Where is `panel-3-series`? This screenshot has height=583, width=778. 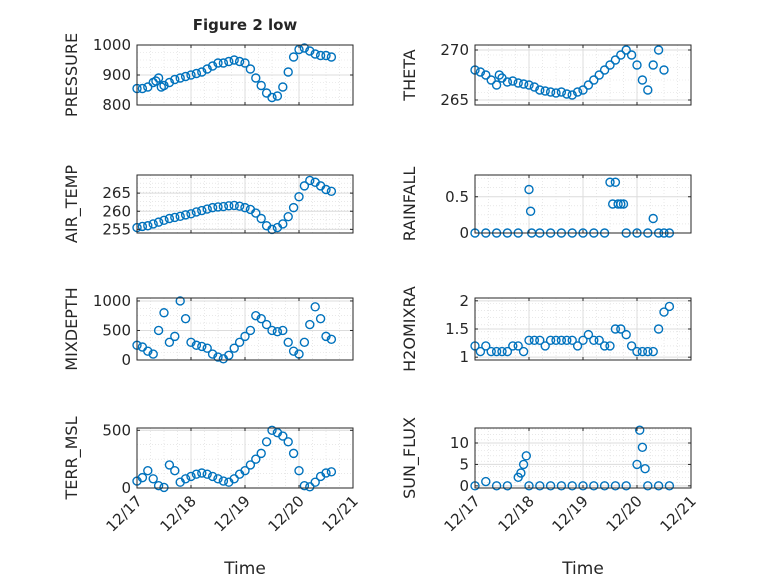
panel-3-series is located at coordinates (234, 205).